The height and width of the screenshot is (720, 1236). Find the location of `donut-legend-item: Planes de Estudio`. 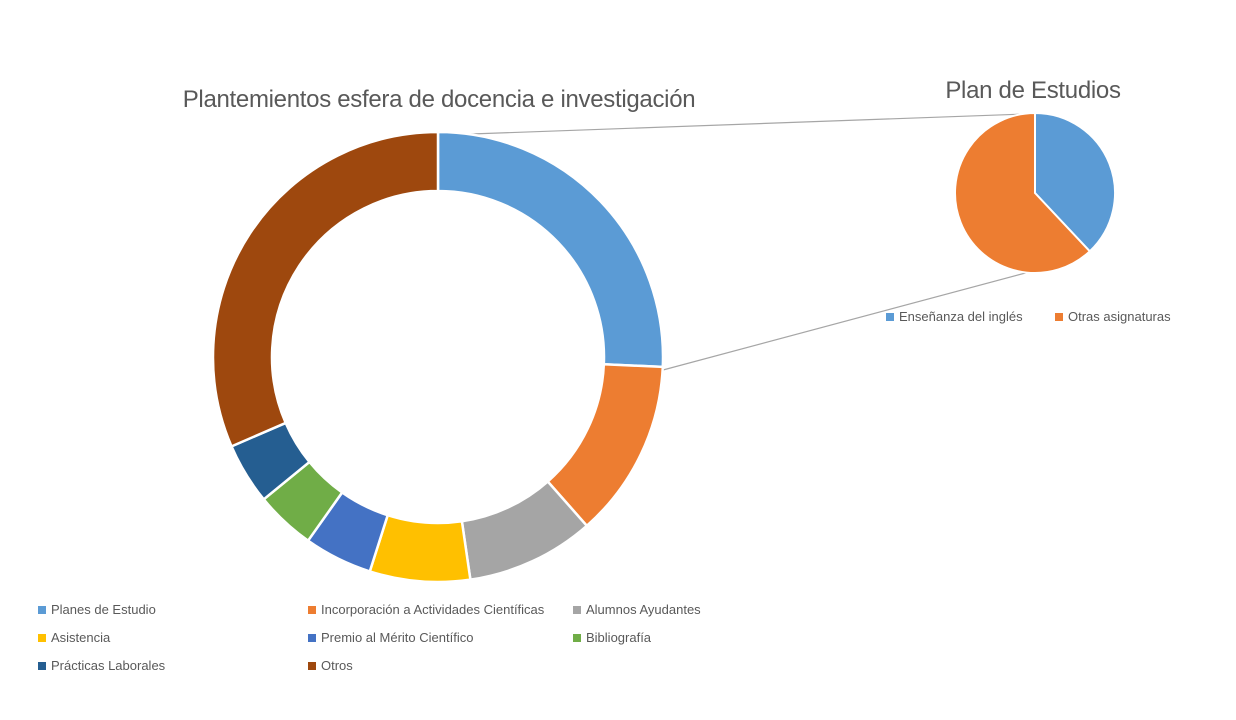

donut-legend-item: Planes de Estudio is located at coordinates (97, 610).